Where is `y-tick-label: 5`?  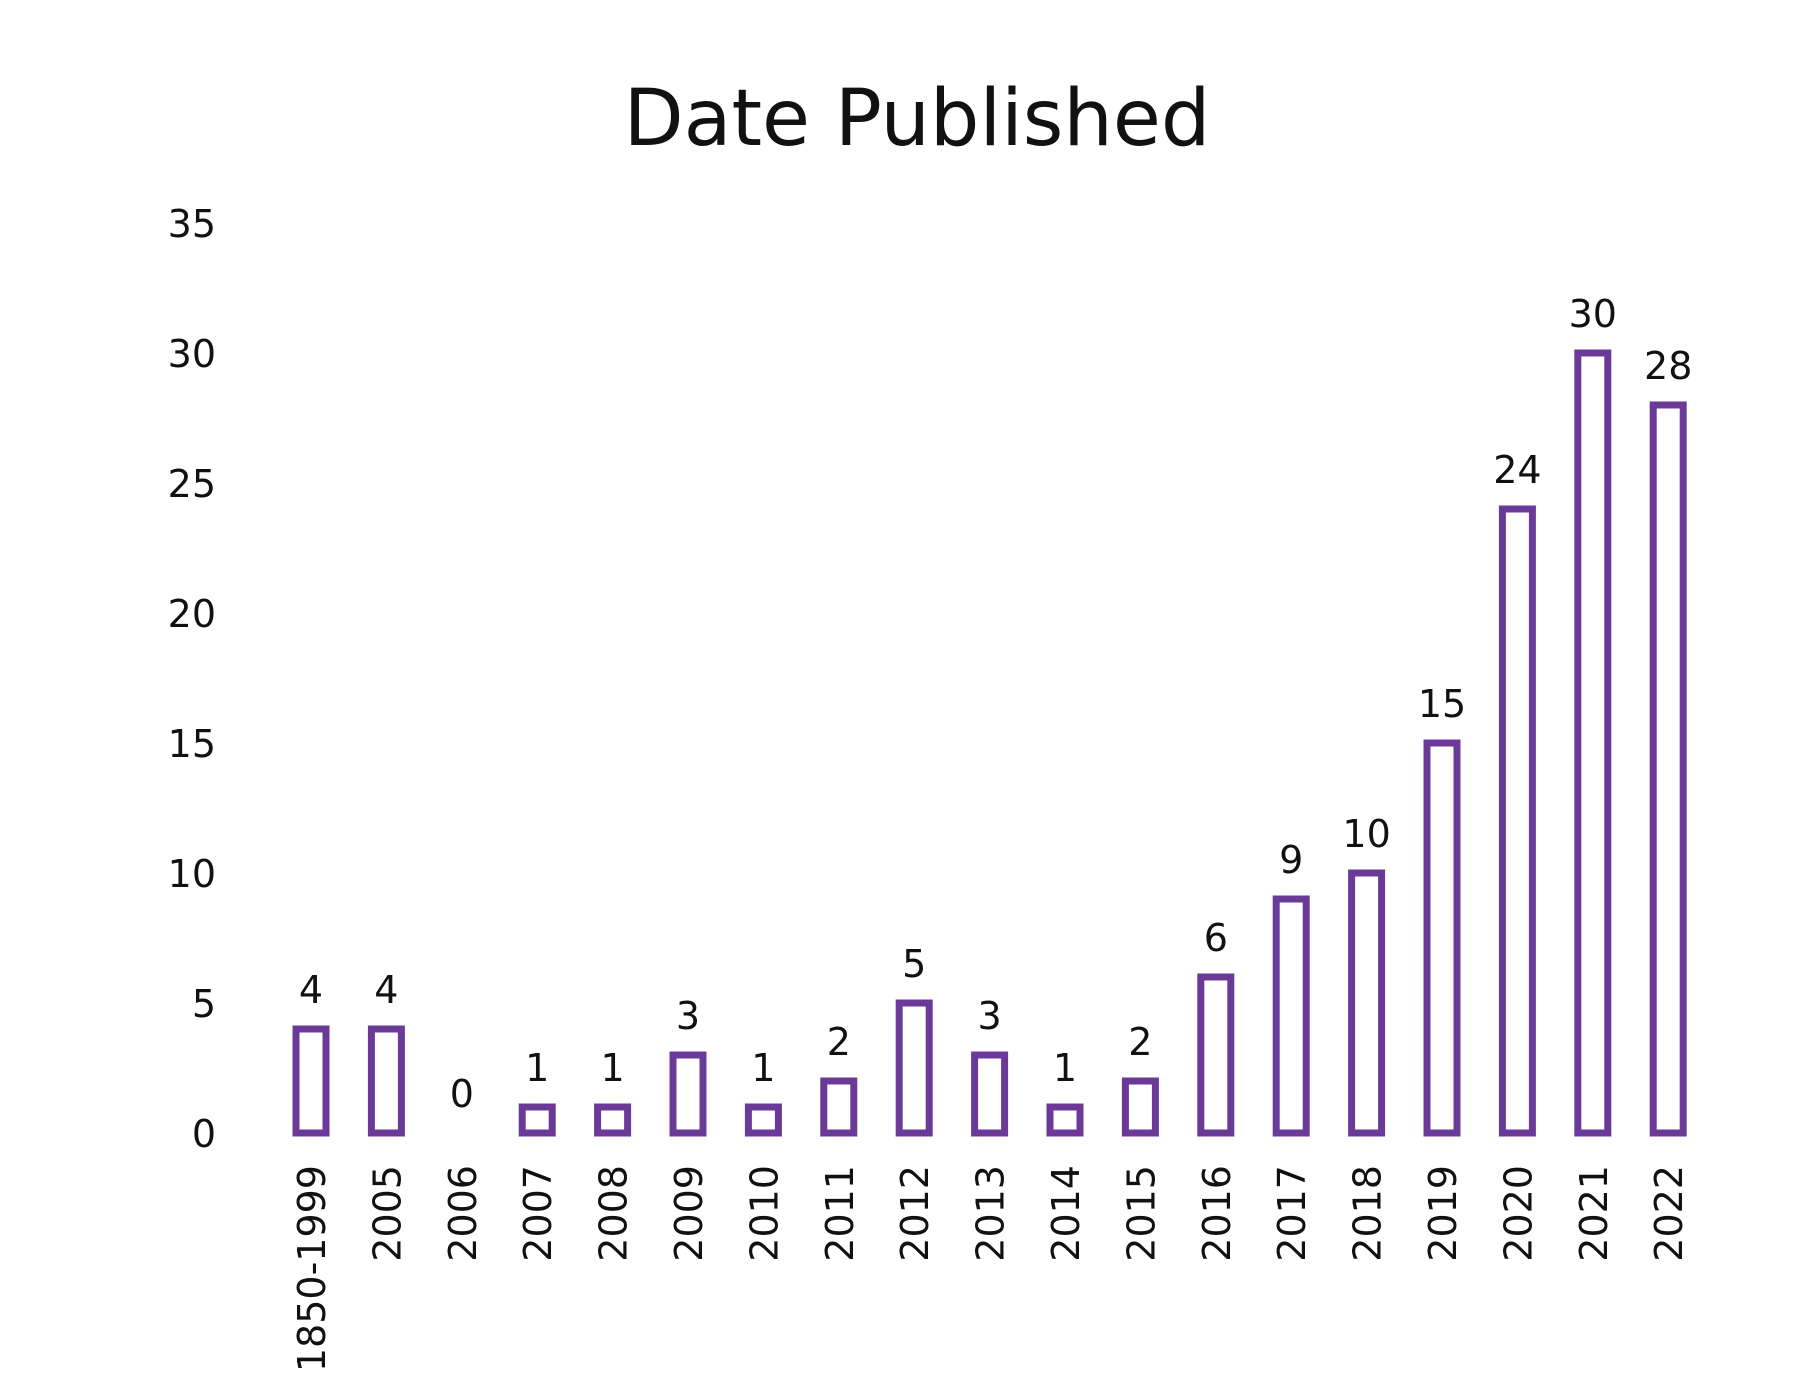 y-tick-label: 5 is located at coordinates (204, 1004).